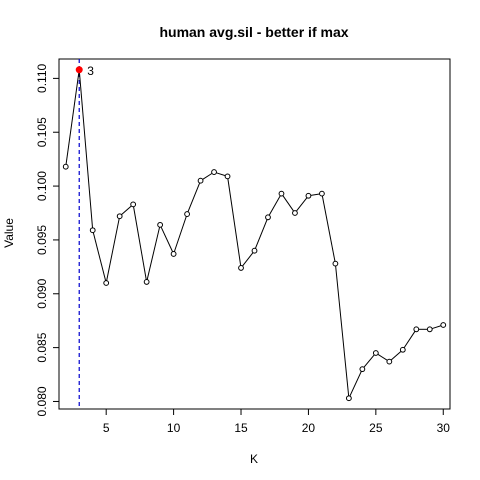 The image size is (480, 480). Describe the element at coordinates (90, 71) in the screenshot. I see `optimum-label: 3` at that location.